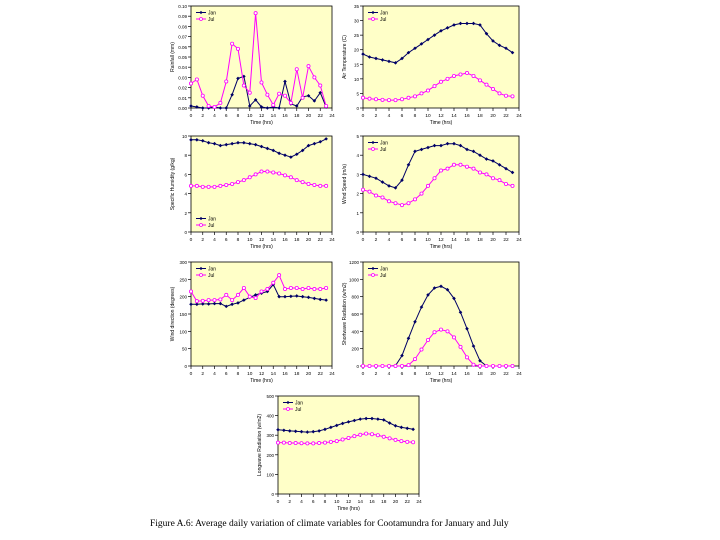 The height and width of the screenshot is (540, 720). Describe the element at coordinates (191, 116) in the screenshot. I see `x-tick-label: 0` at that location.